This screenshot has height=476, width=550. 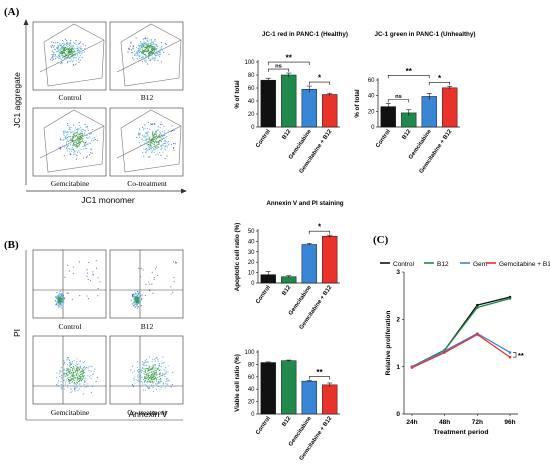 What do you see at coordinates (398, 272) in the screenshot?
I see `y-tick-label: 3` at bounding box center [398, 272].